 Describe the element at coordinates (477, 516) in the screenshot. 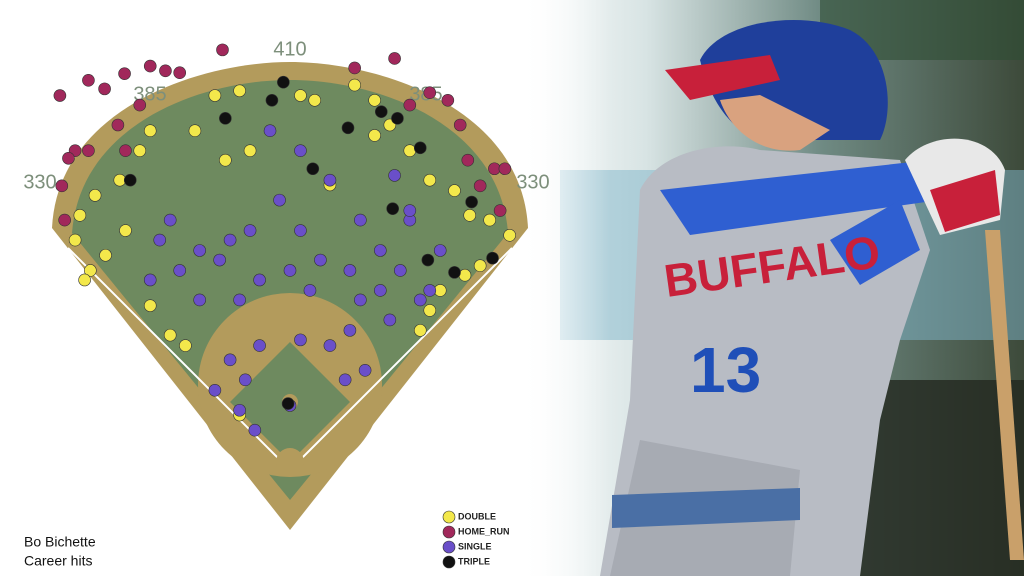

I see `legend-label: DOUBLE` at that location.